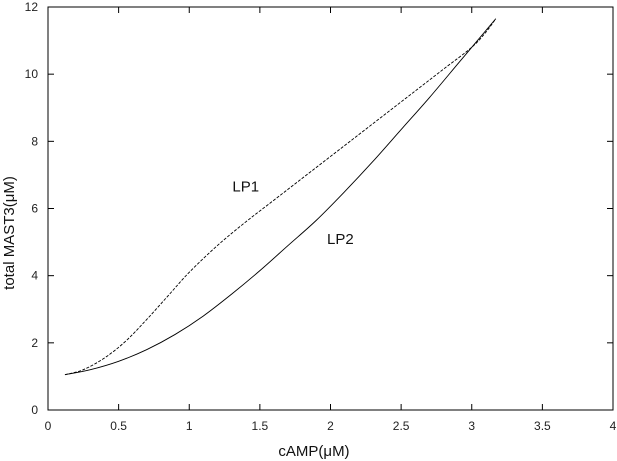 The width and height of the screenshot is (617, 461). What do you see at coordinates (34, 141) in the screenshot?
I see `y-tick-label: 8` at bounding box center [34, 141].